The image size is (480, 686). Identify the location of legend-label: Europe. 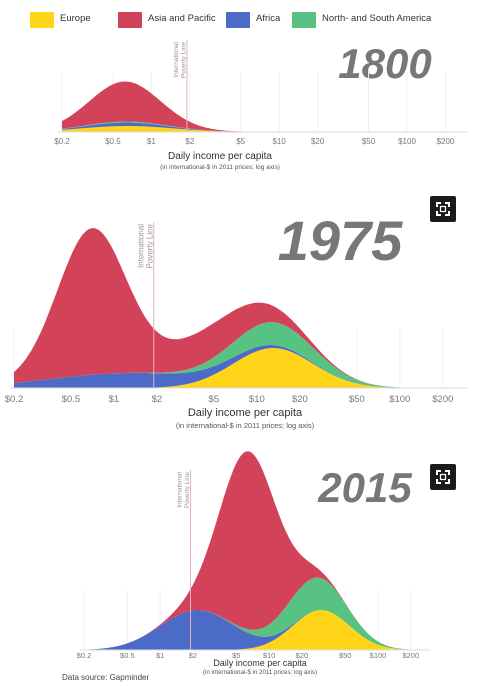
(75, 18).